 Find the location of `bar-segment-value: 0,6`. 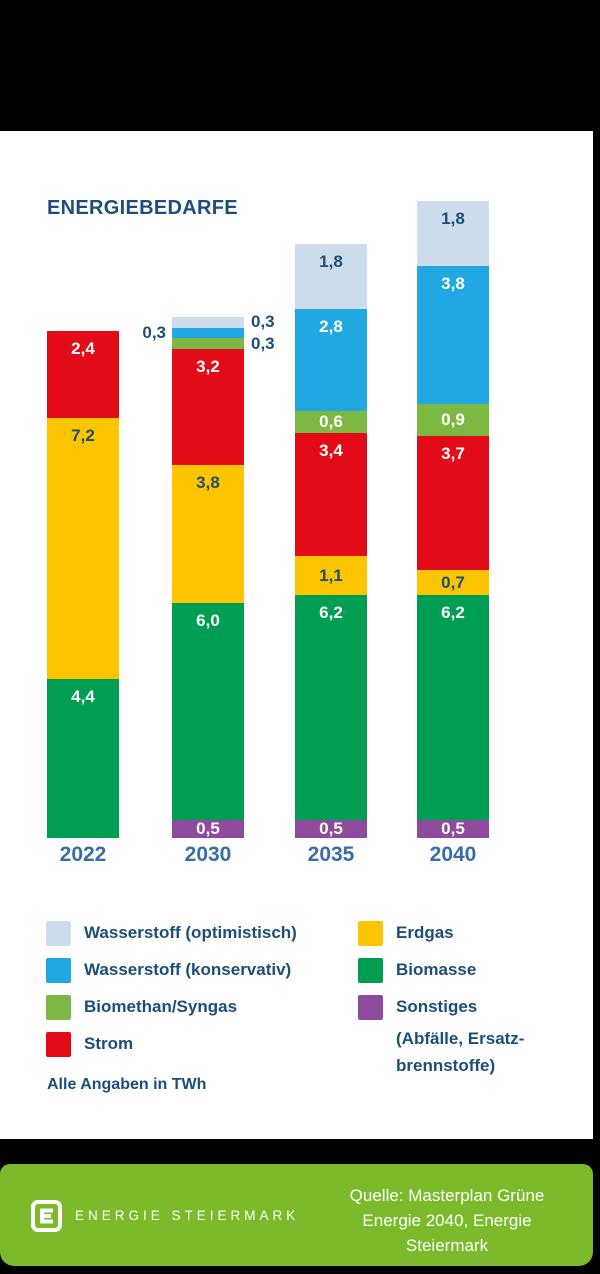

bar-segment-value: 0,6 is located at coordinates (331, 422).